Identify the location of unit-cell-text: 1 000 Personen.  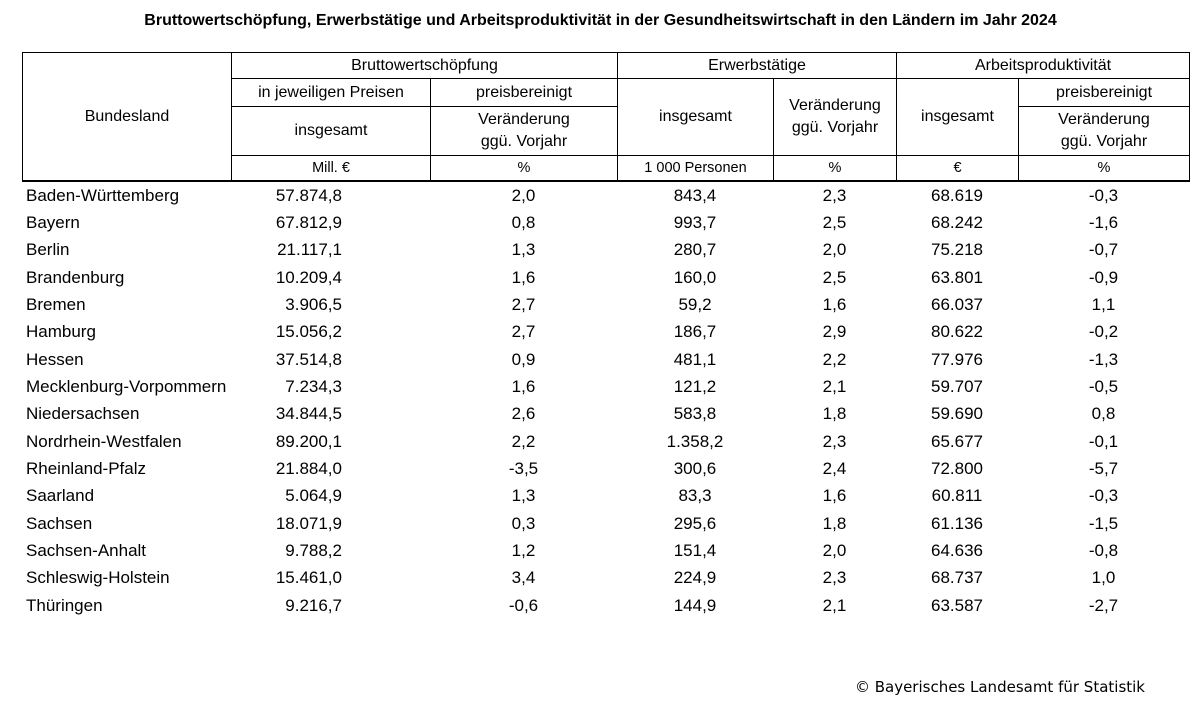
(695, 168).